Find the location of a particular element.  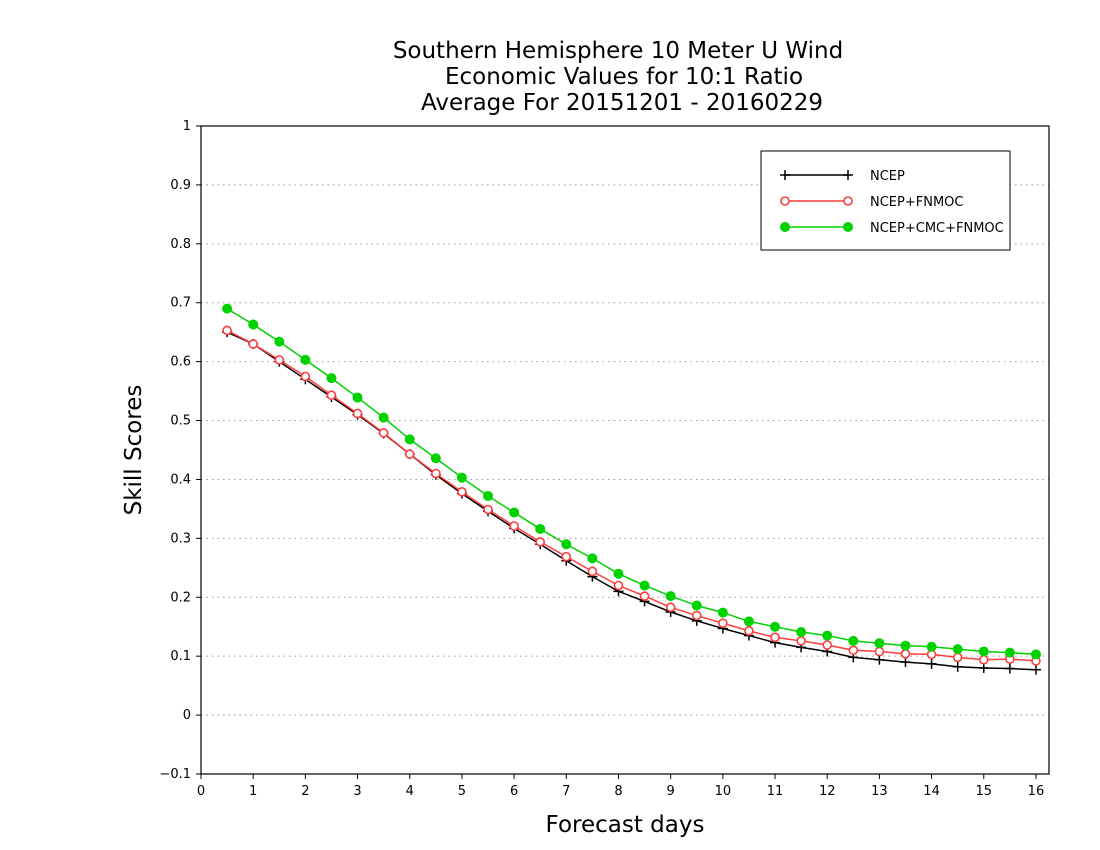

y-tick-label: 0.6 is located at coordinates (180, 362).